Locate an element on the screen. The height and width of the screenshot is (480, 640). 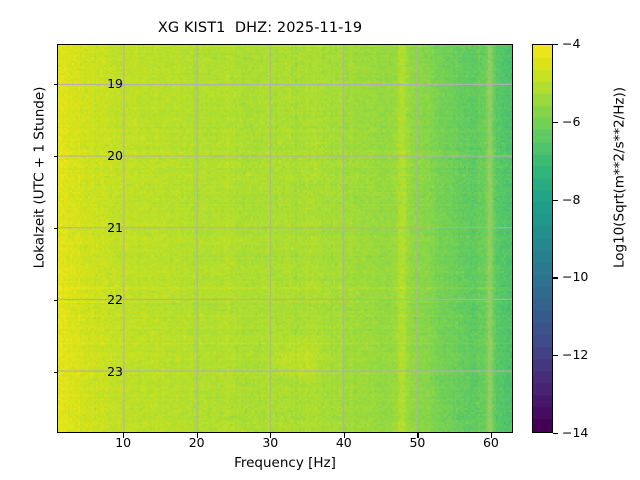
colorbar-tick-label: −10 is located at coordinates (575, 277).